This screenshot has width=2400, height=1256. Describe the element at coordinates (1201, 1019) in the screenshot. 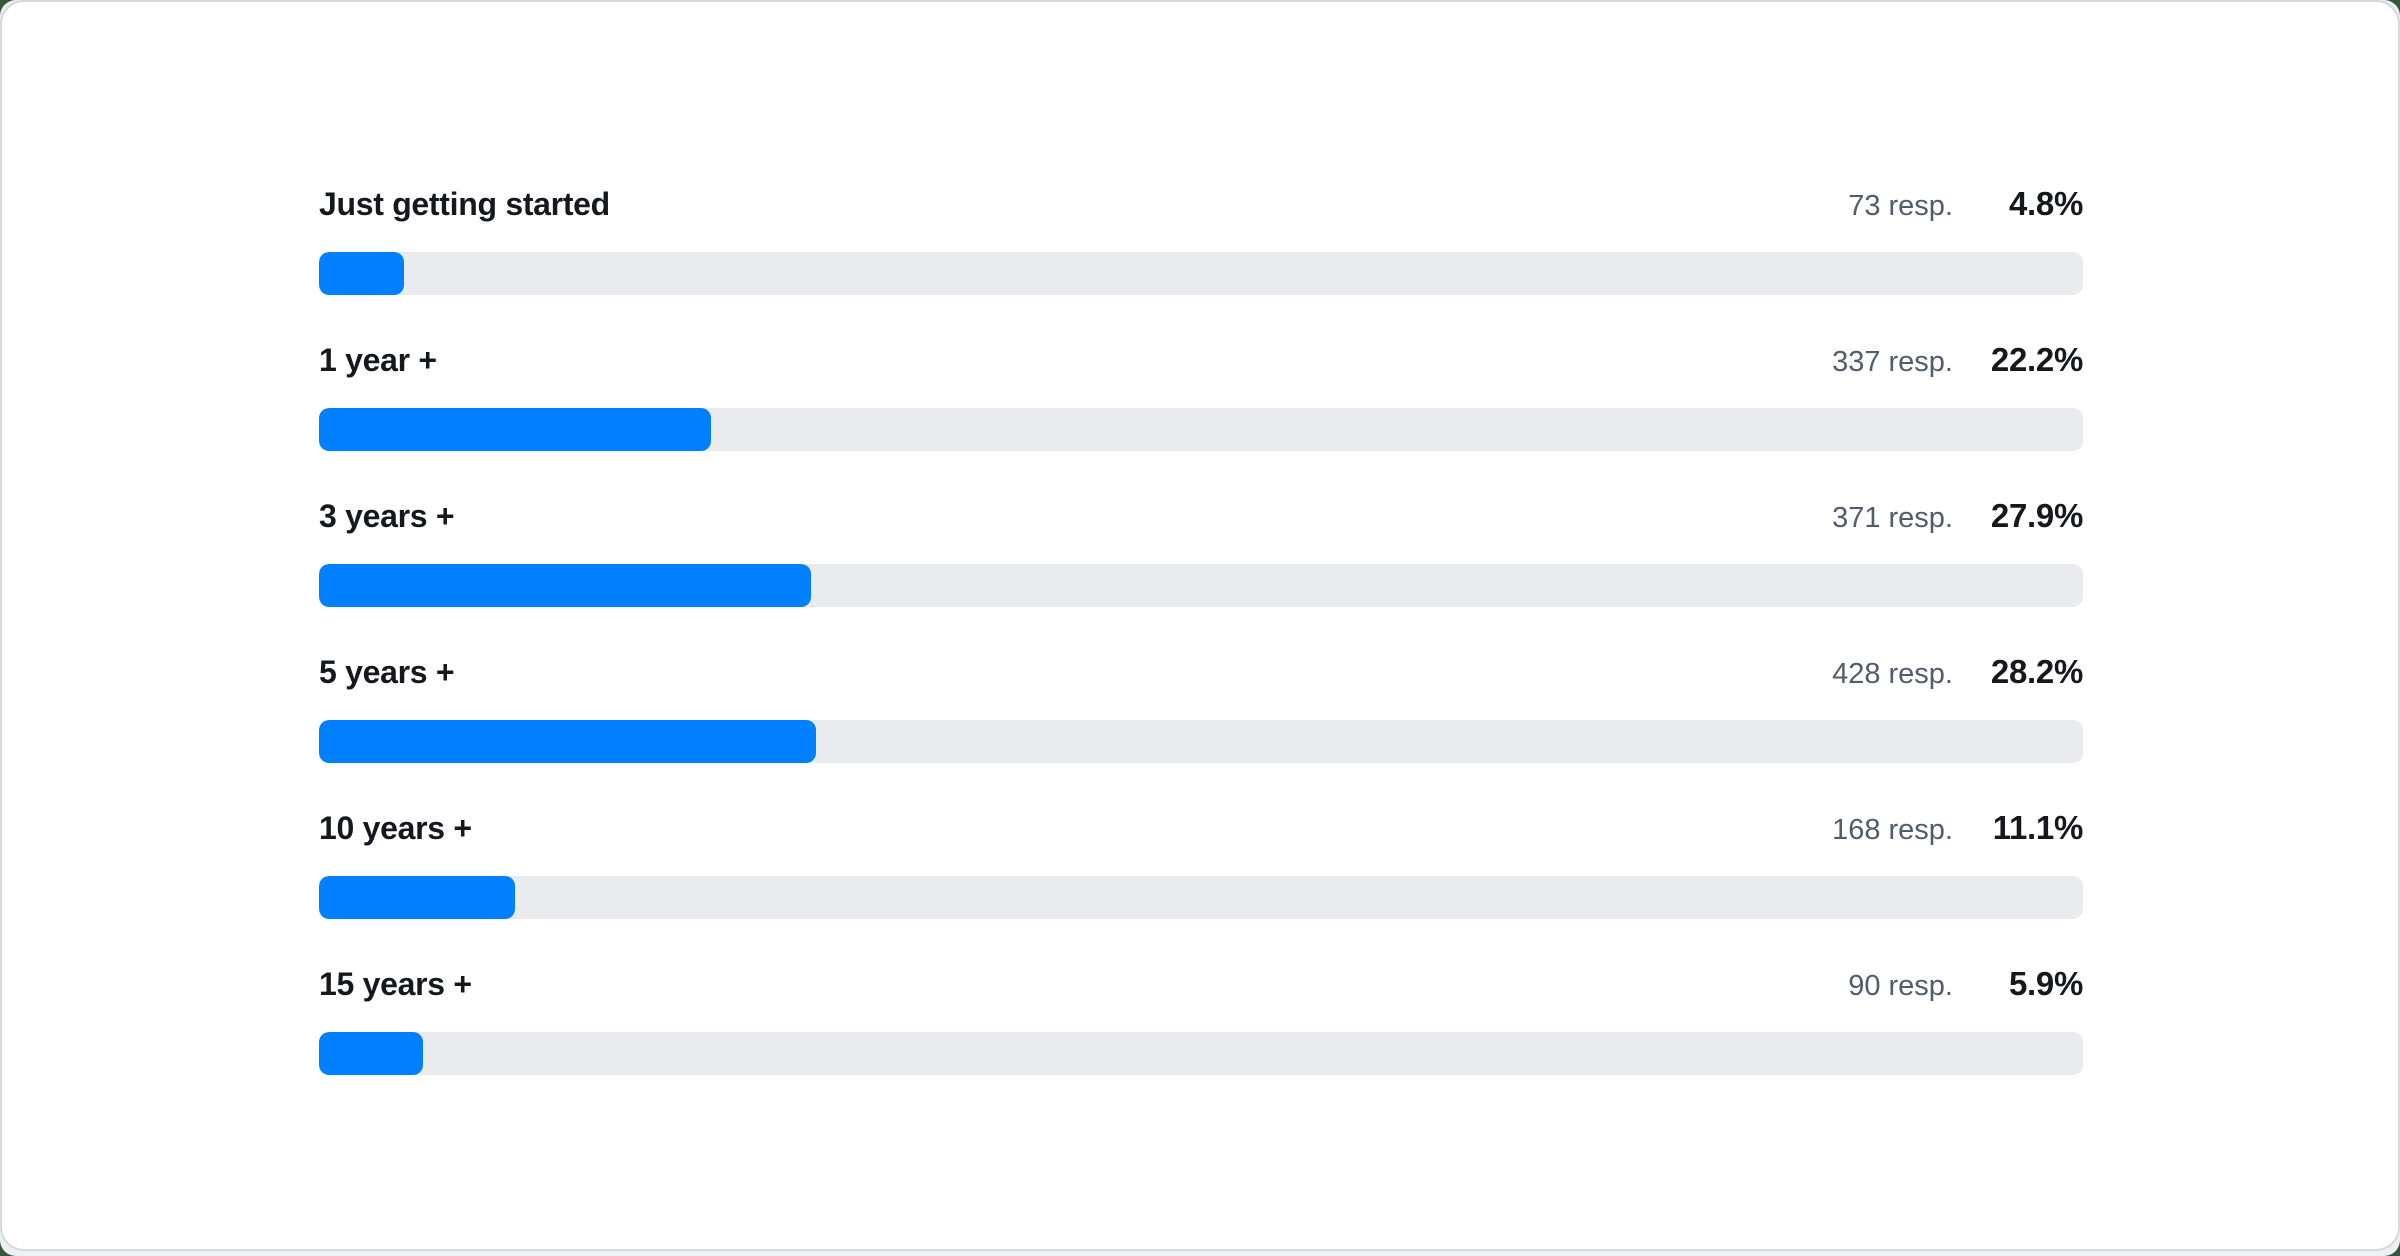

I see `survey-row: 15 years + 90 resp. 5.9%` at that location.